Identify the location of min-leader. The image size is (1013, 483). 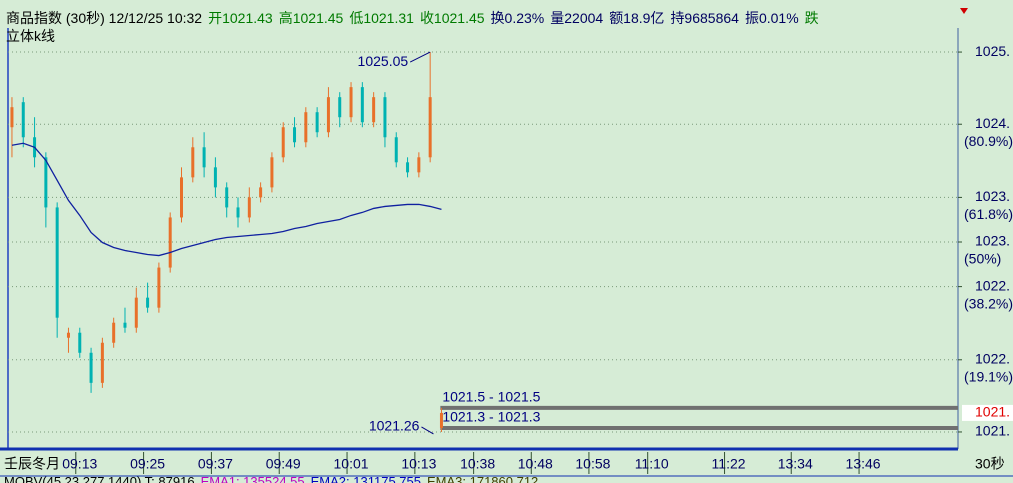
(427, 430).